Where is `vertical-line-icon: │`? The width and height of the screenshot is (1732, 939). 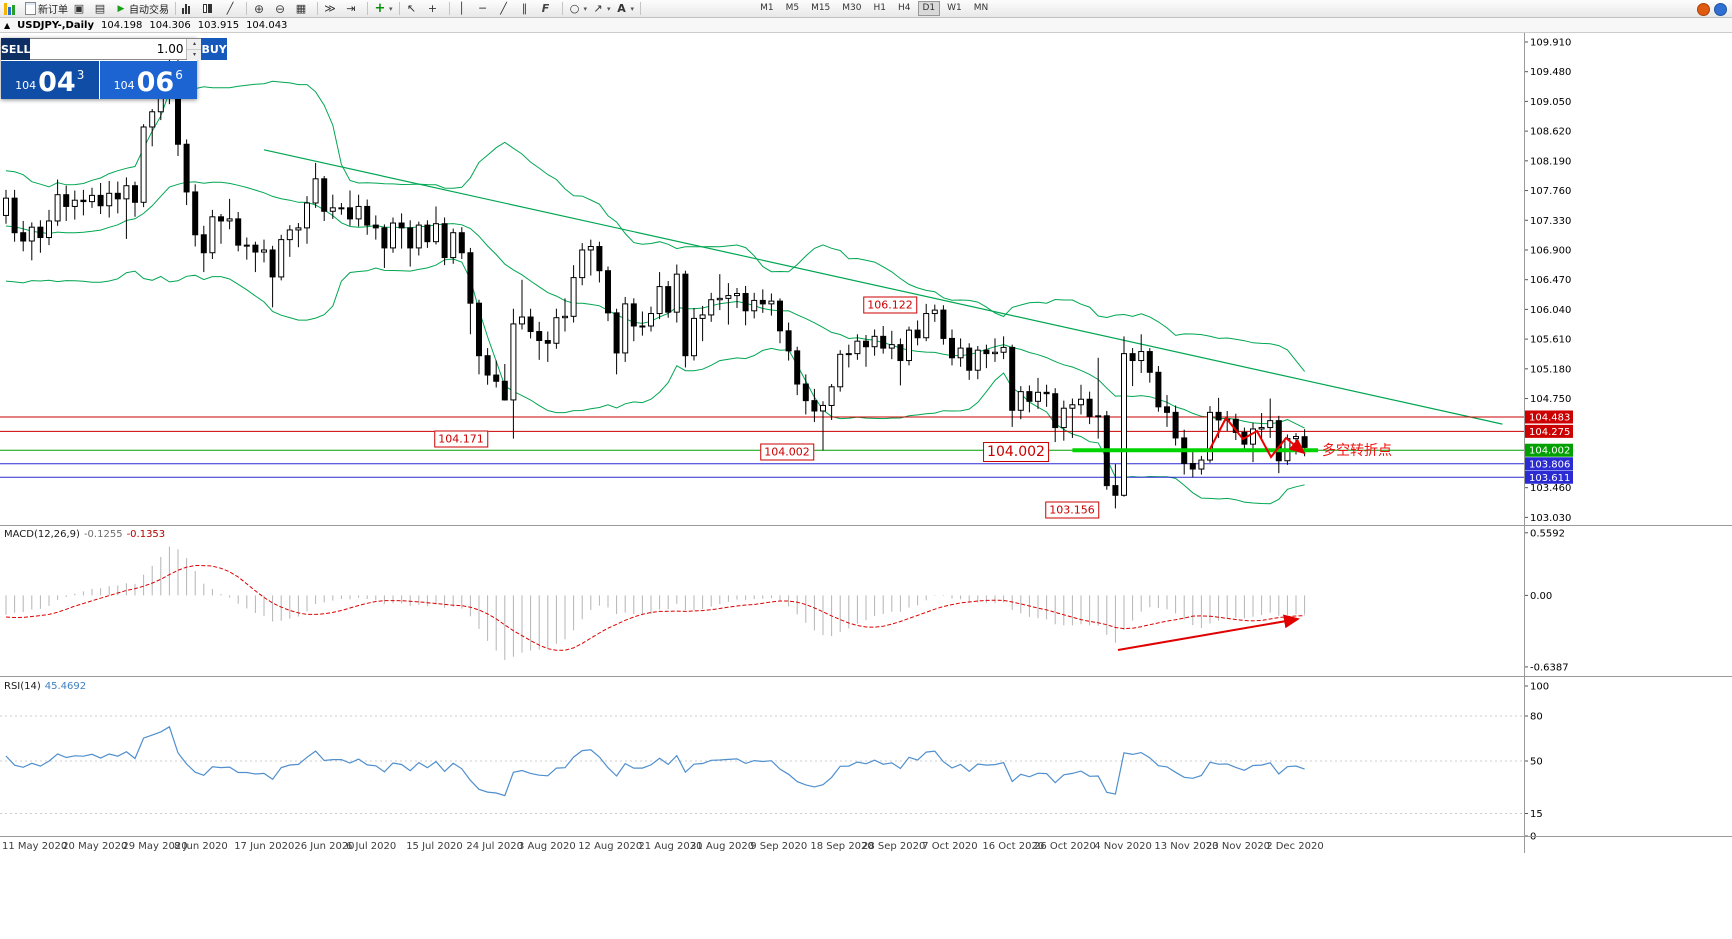 vertical-line-icon: │ is located at coordinates (464, 9).